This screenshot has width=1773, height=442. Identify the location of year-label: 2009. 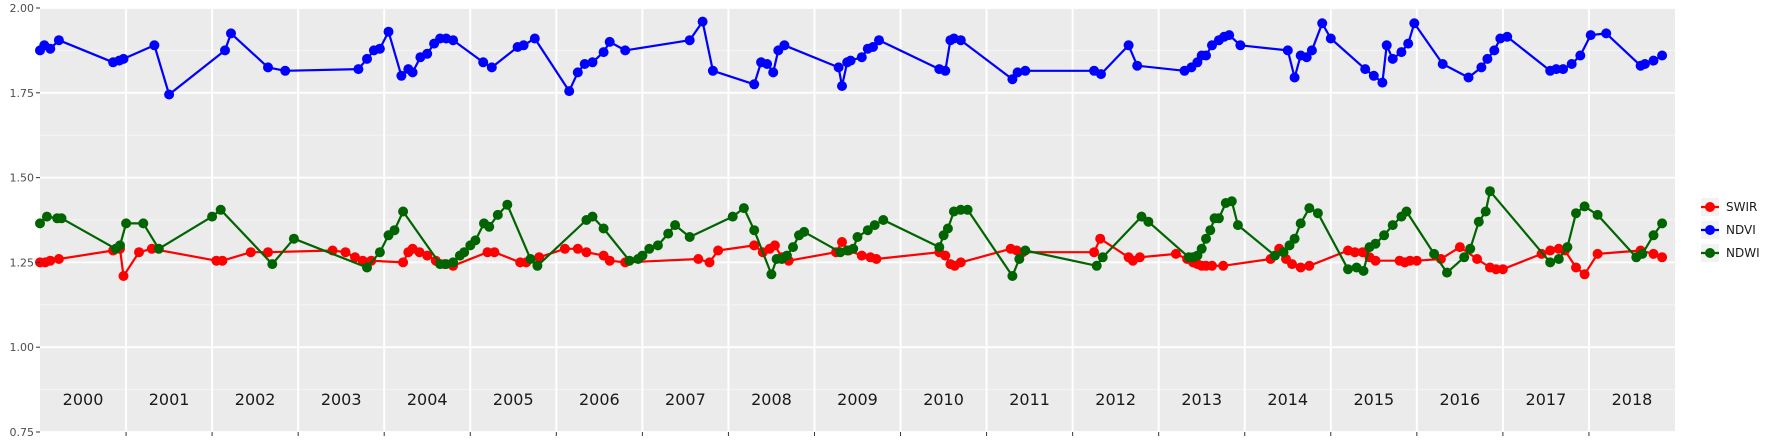
(857, 399).